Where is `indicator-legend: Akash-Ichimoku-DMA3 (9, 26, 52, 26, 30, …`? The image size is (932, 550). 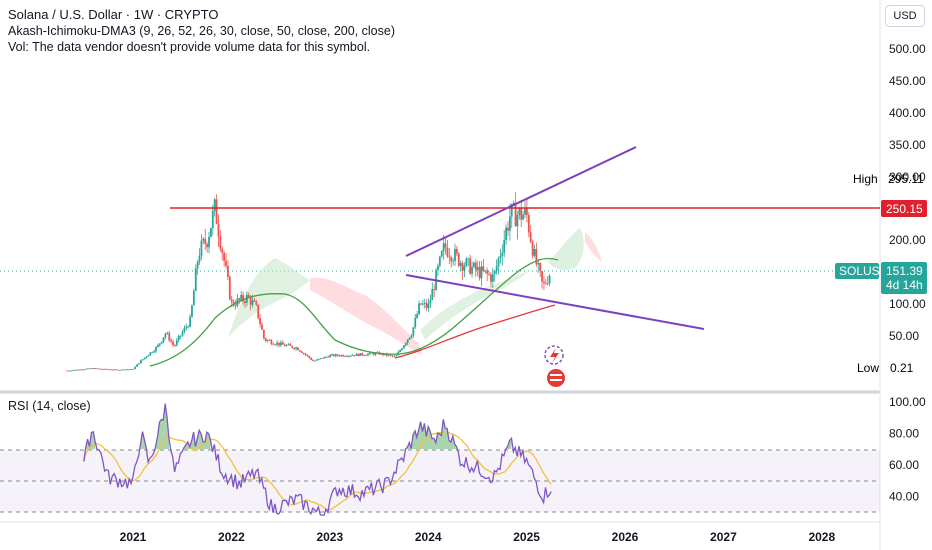 indicator-legend: Akash-Ichimoku-DMA3 (9, 26, 52, 26, 30, … is located at coordinates (201, 31).